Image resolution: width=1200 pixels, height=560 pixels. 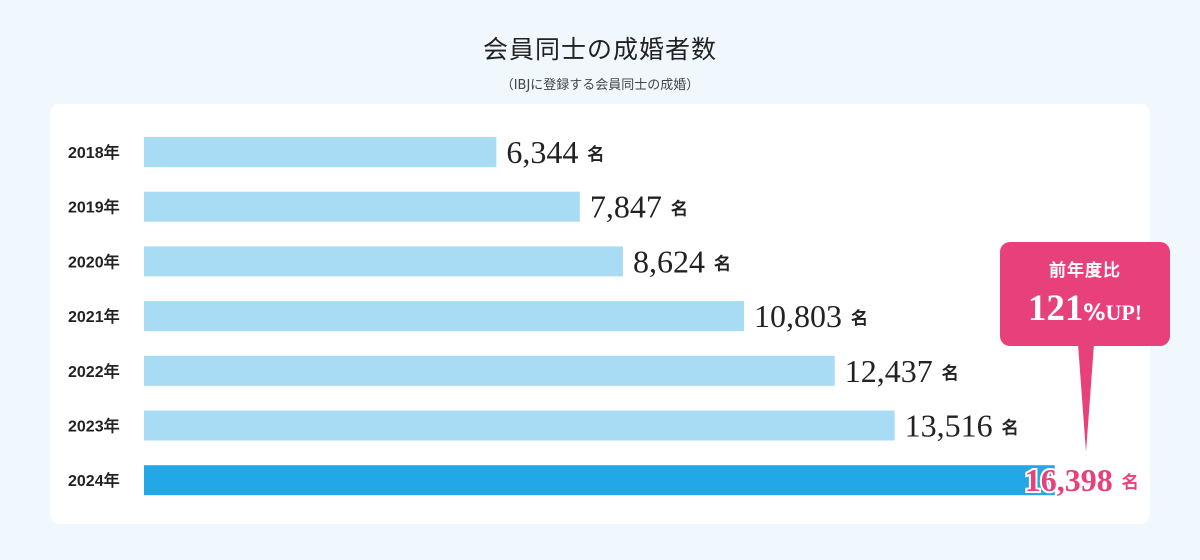 What do you see at coordinates (889, 371) in the screenshot?
I see `value-label: 12,437` at bounding box center [889, 371].